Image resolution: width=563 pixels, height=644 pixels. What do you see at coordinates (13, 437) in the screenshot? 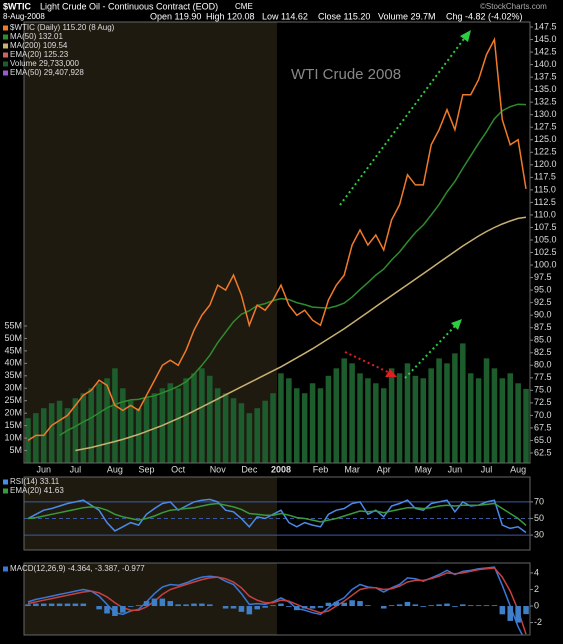
I see `y2-tick-label: 10M` at bounding box center [13, 437].